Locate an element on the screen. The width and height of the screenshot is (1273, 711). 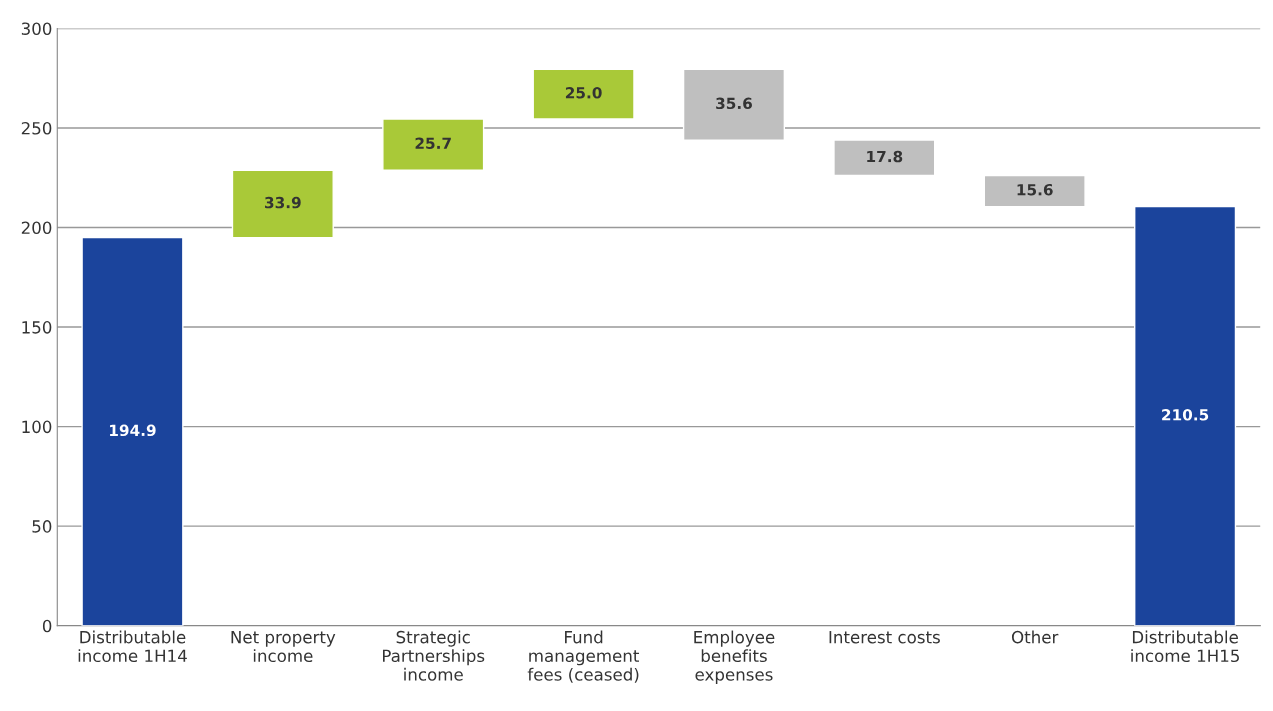
data-label: 25.7 is located at coordinates (433, 143).